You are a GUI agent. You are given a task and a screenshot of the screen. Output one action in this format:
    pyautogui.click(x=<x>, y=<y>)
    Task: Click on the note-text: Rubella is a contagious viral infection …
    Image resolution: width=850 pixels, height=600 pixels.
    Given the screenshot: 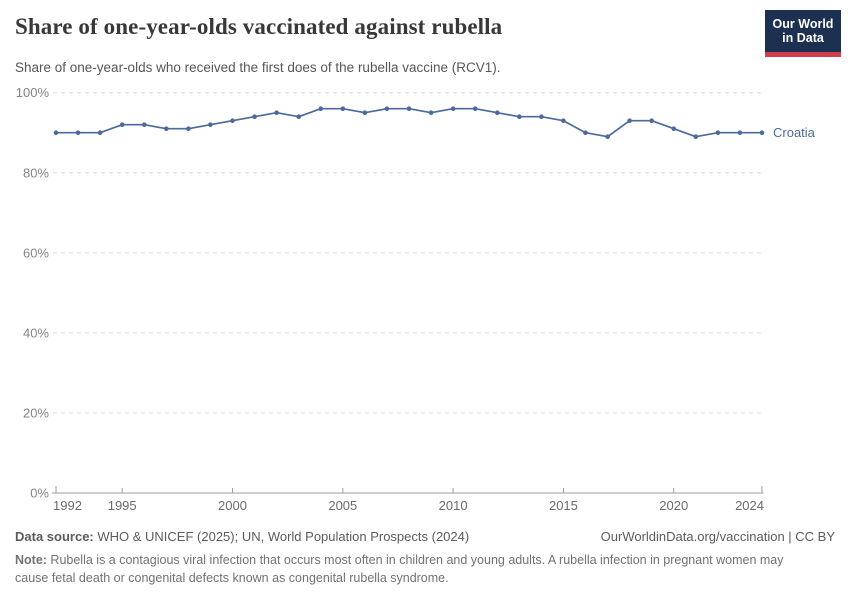 What is the action you would take?
    pyautogui.click(x=399, y=569)
    